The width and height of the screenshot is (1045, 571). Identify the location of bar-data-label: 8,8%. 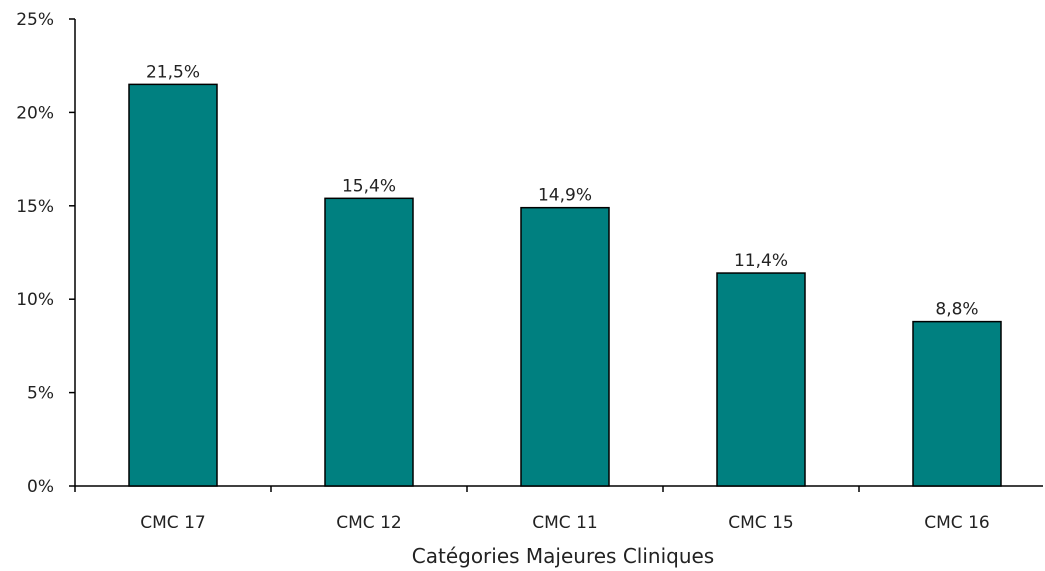
(956, 310).